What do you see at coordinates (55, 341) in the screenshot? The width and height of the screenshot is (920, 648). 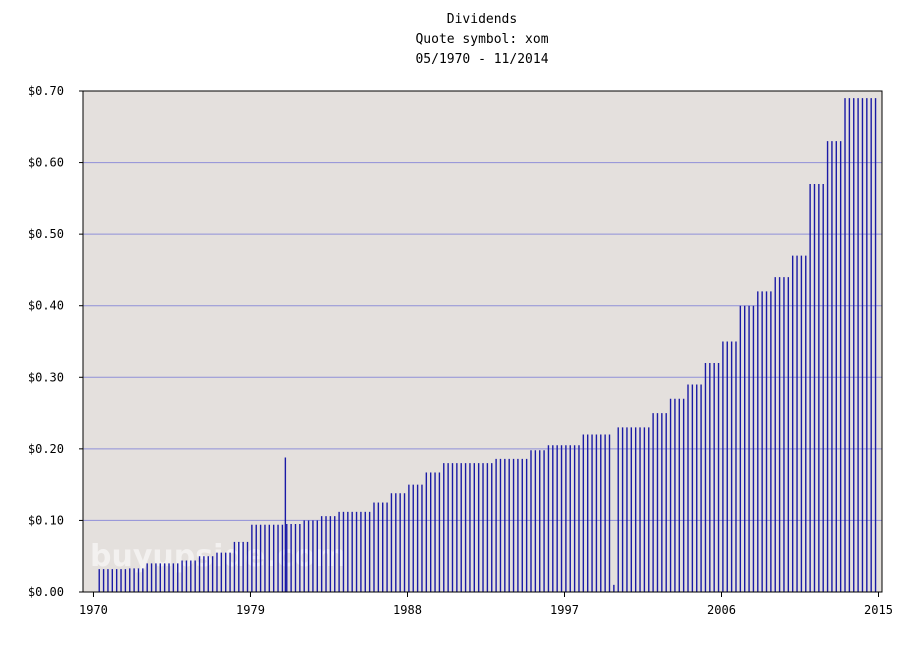 I see `y-axis: $0.00 $0.10 $0.20 $0.30 $0.40 $0.50 $0.60 $0.70` at bounding box center [55, 341].